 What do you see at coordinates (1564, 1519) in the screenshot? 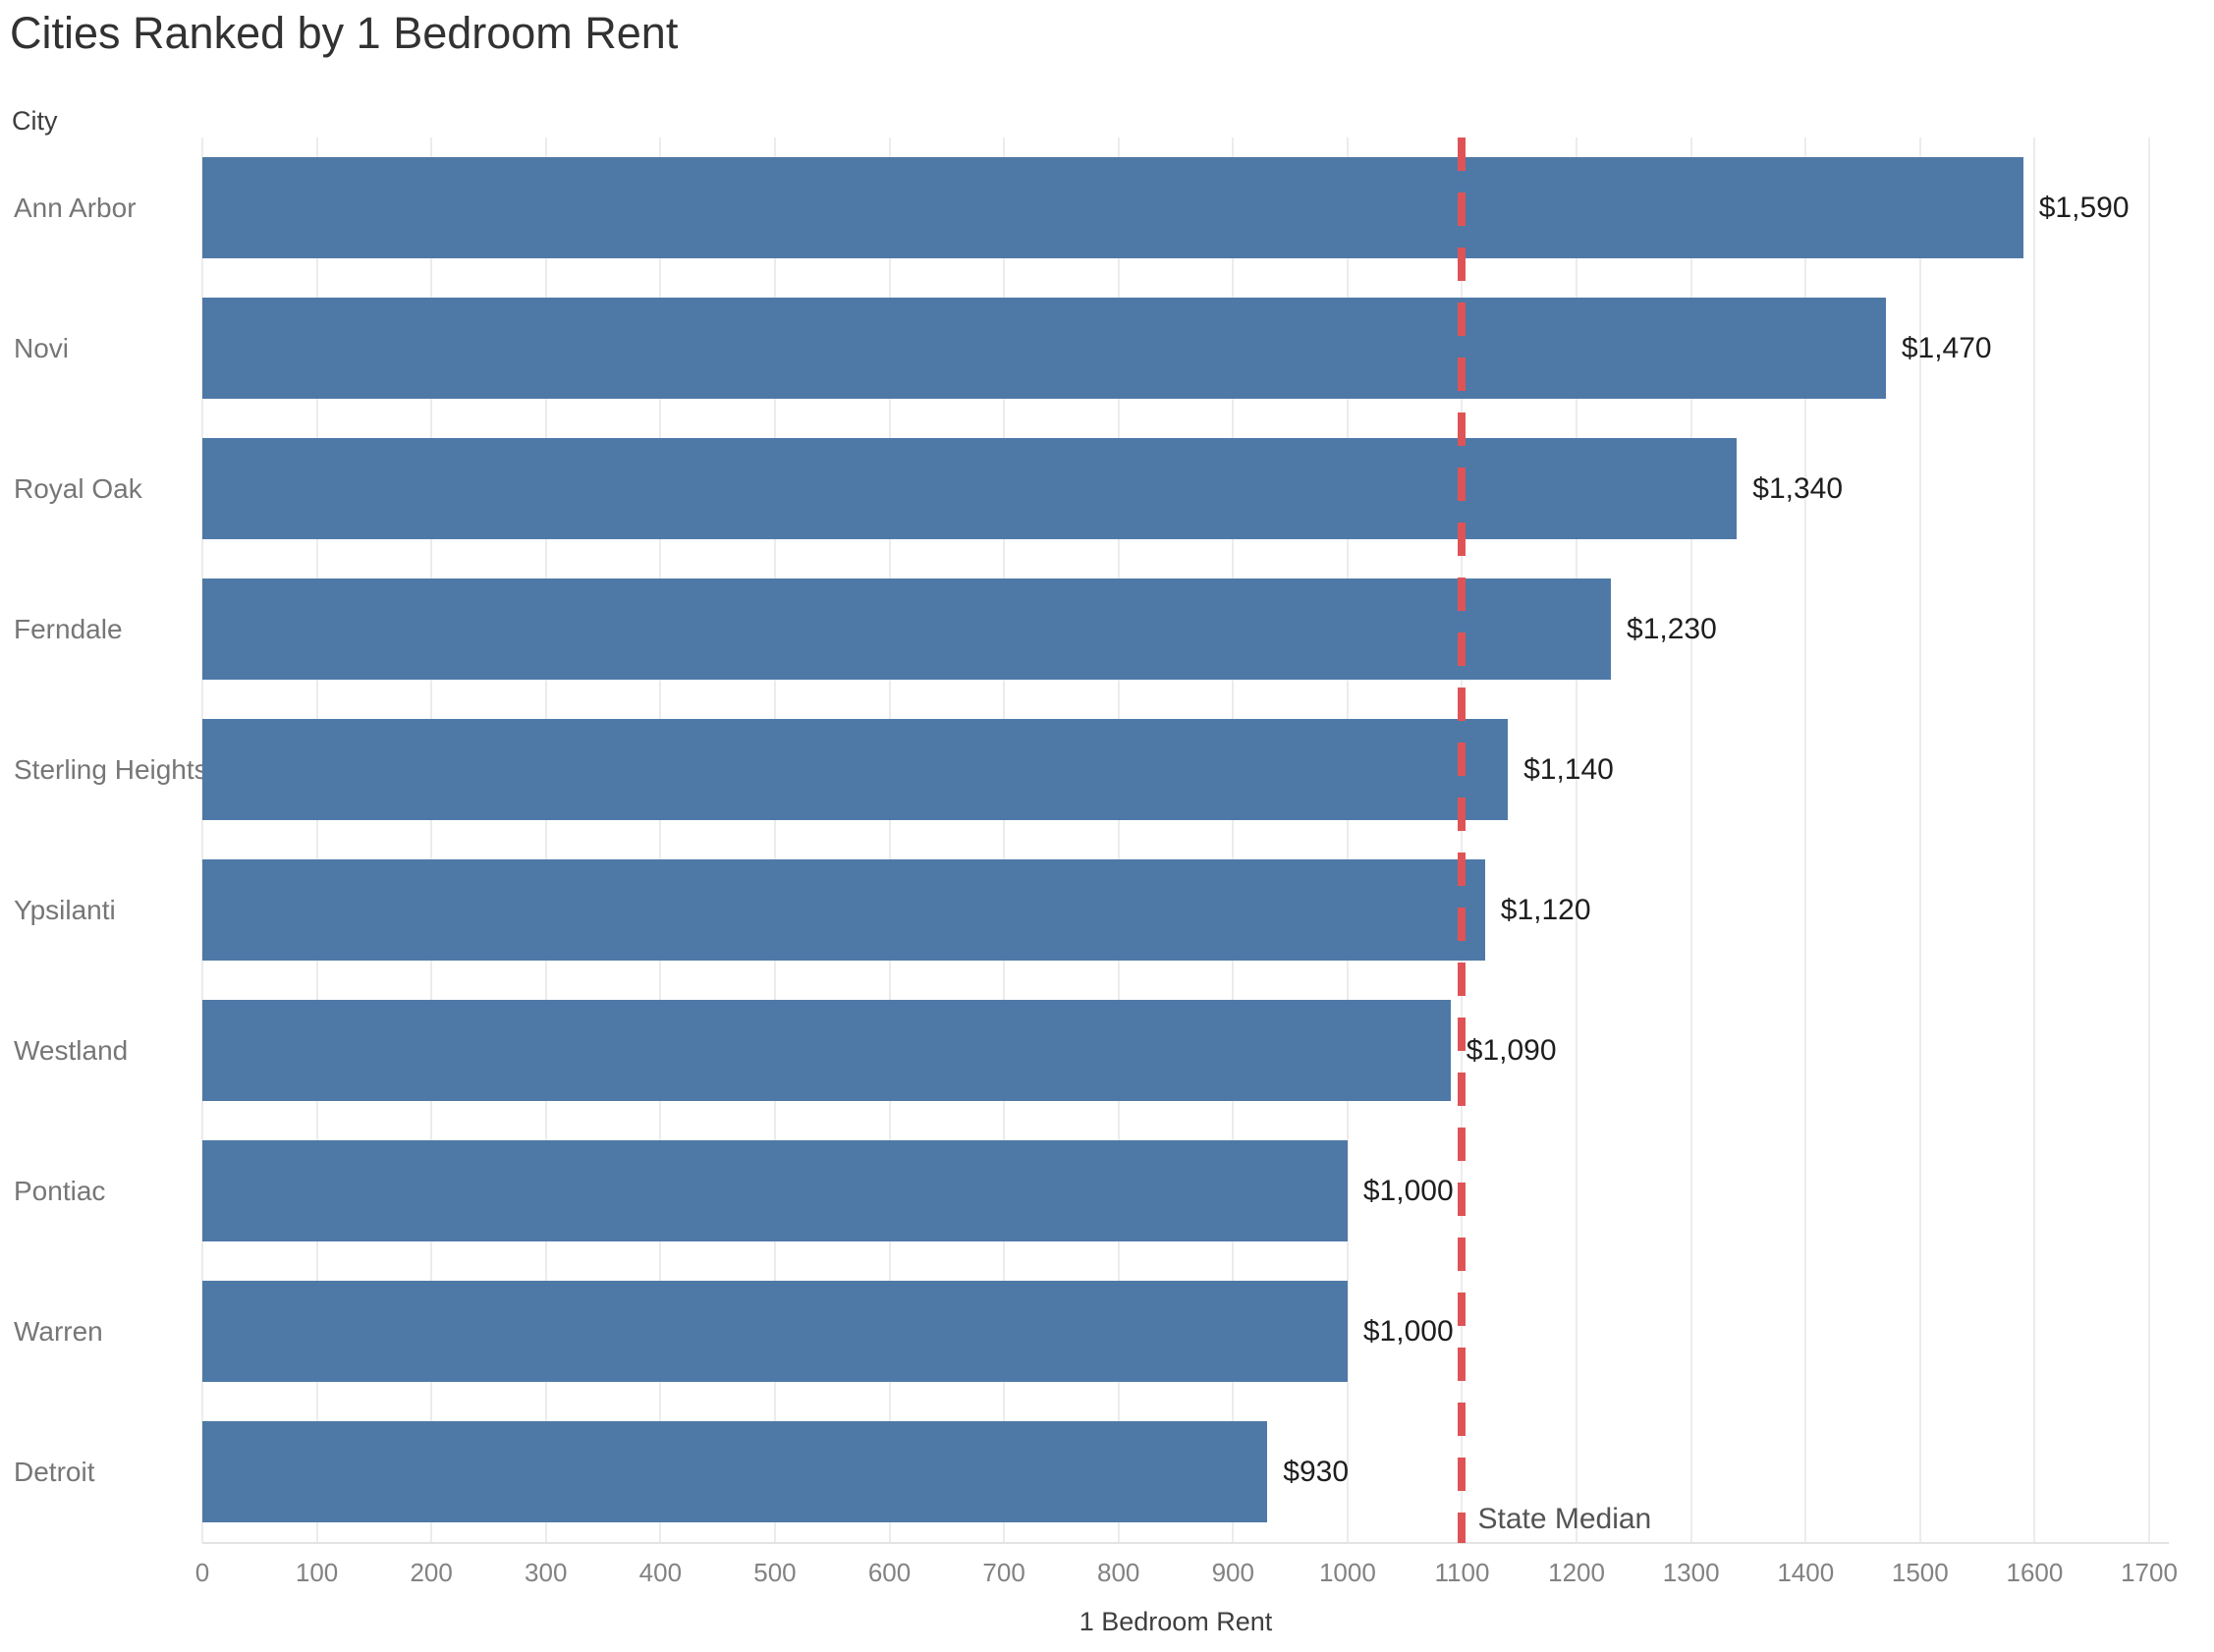
I see `reference-line-label: State Median` at bounding box center [1564, 1519].